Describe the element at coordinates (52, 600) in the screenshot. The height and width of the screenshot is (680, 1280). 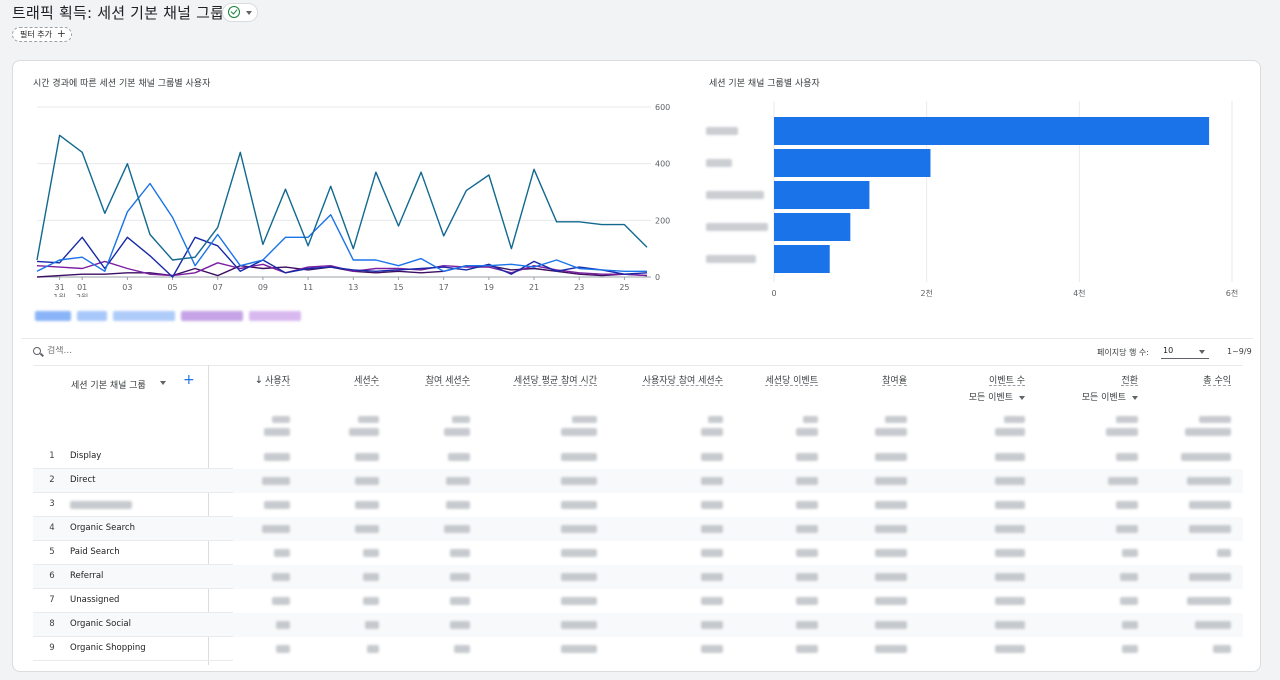
I see `row-index: 7` at that location.